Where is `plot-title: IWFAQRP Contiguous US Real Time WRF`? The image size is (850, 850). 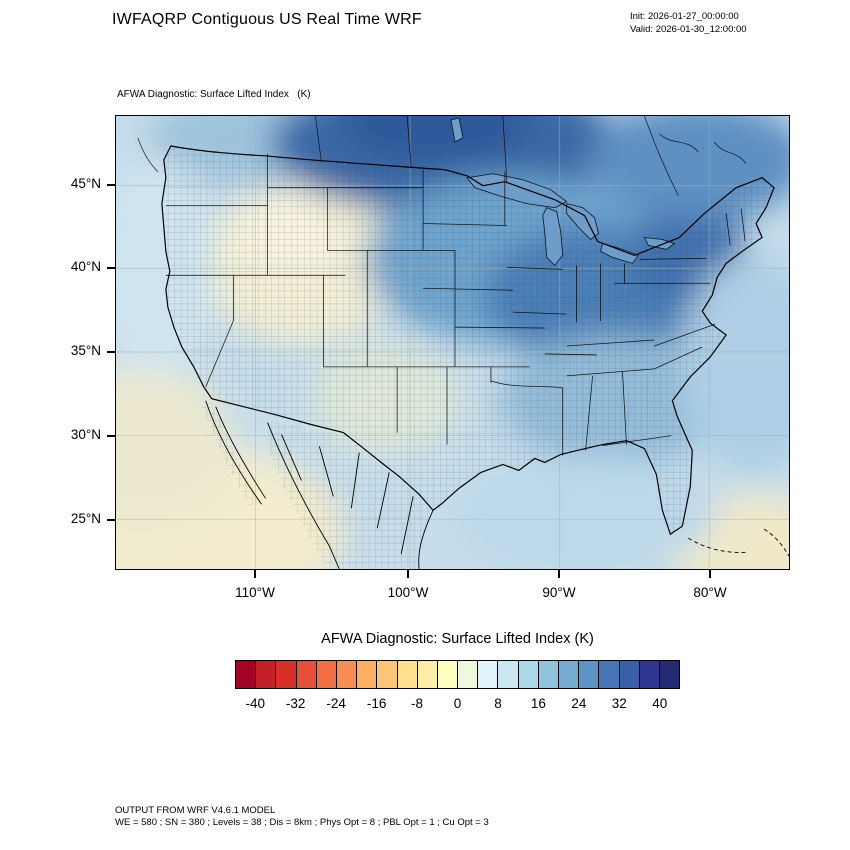
plot-title: IWFAQRP Contiguous US Real Time WRF is located at coordinates (267, 19).